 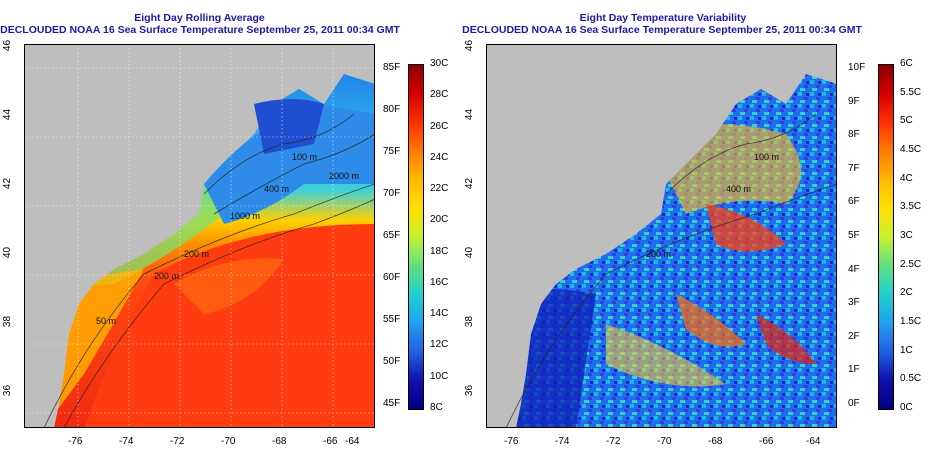 I want to click on left-colorbar, so click(x=416, y=237).